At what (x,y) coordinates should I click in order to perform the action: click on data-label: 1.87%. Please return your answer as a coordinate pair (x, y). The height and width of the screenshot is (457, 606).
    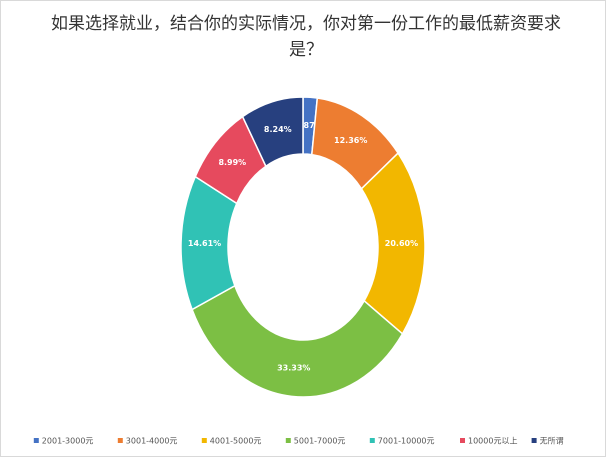
    Looking at the image, I should click on (309, 125).